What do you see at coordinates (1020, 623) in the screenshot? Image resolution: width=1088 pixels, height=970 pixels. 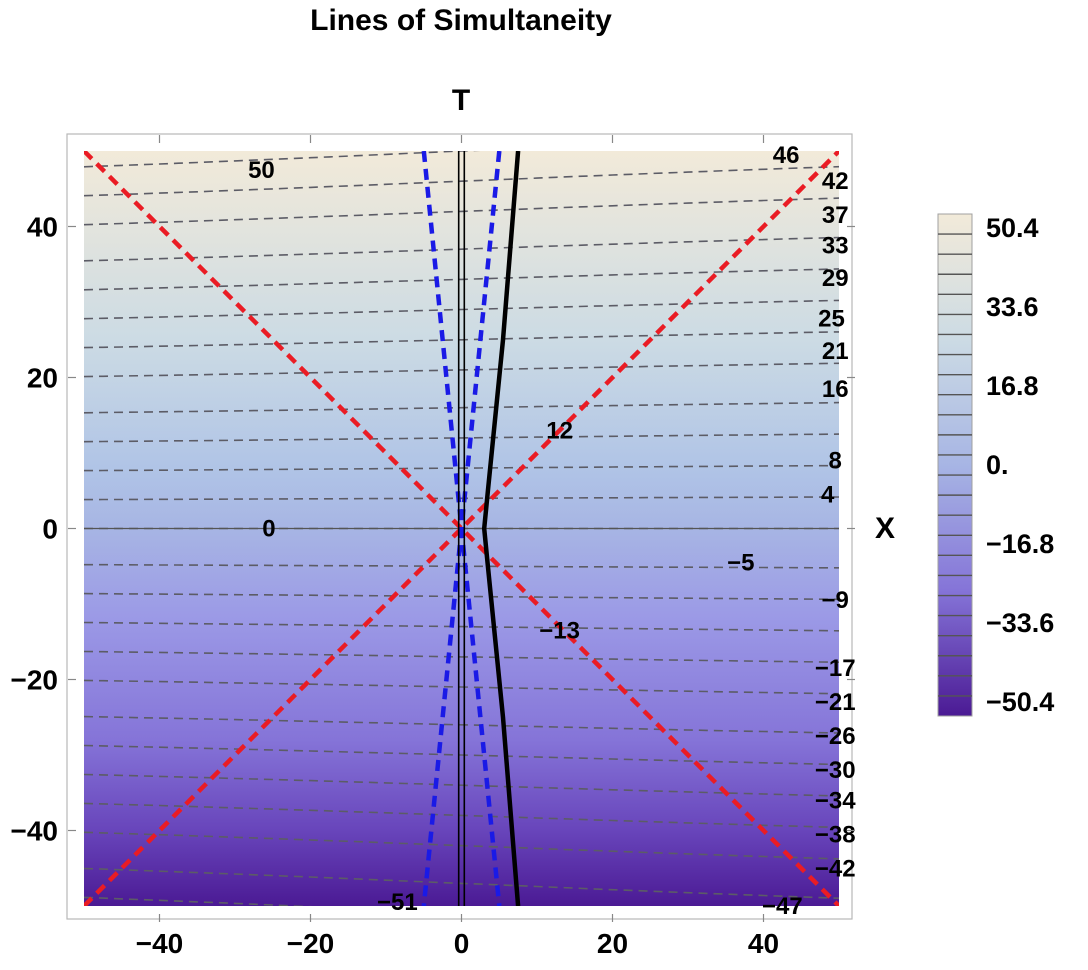 I see `colorbar-label: −33.6` at bounding box center [1020, 623].